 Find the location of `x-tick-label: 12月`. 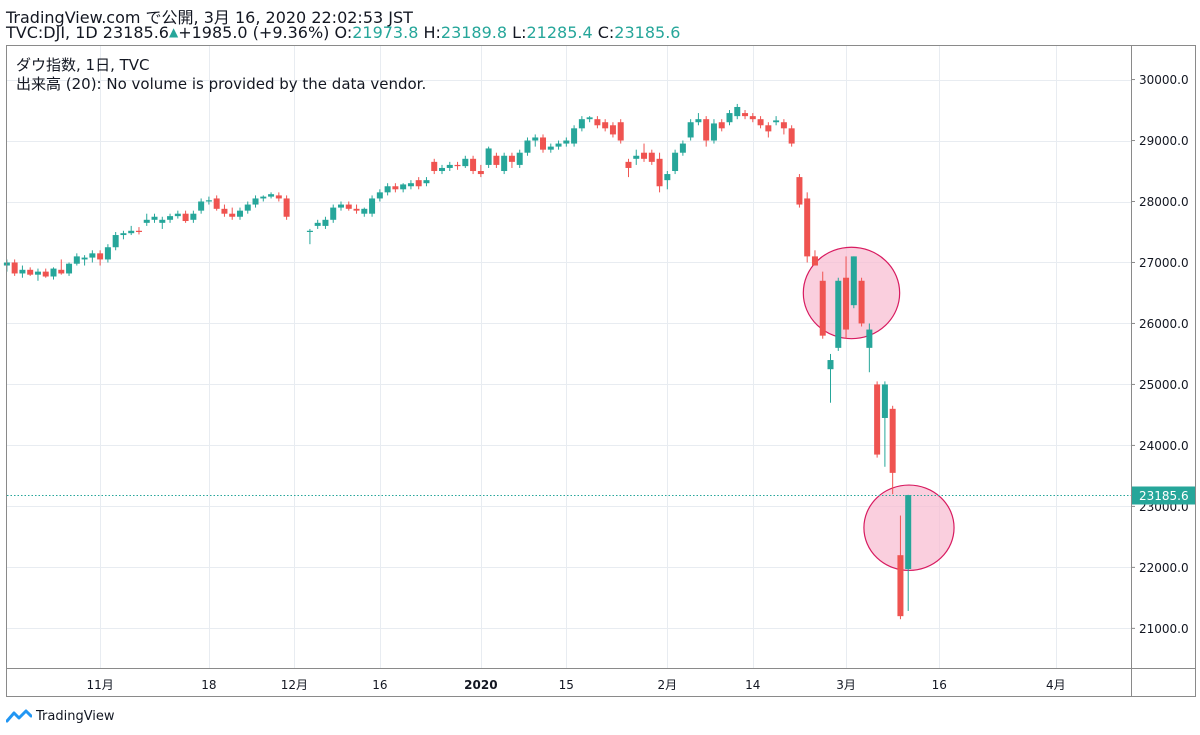

x-tick-label: 12月 is located at coordinates (294, 685).